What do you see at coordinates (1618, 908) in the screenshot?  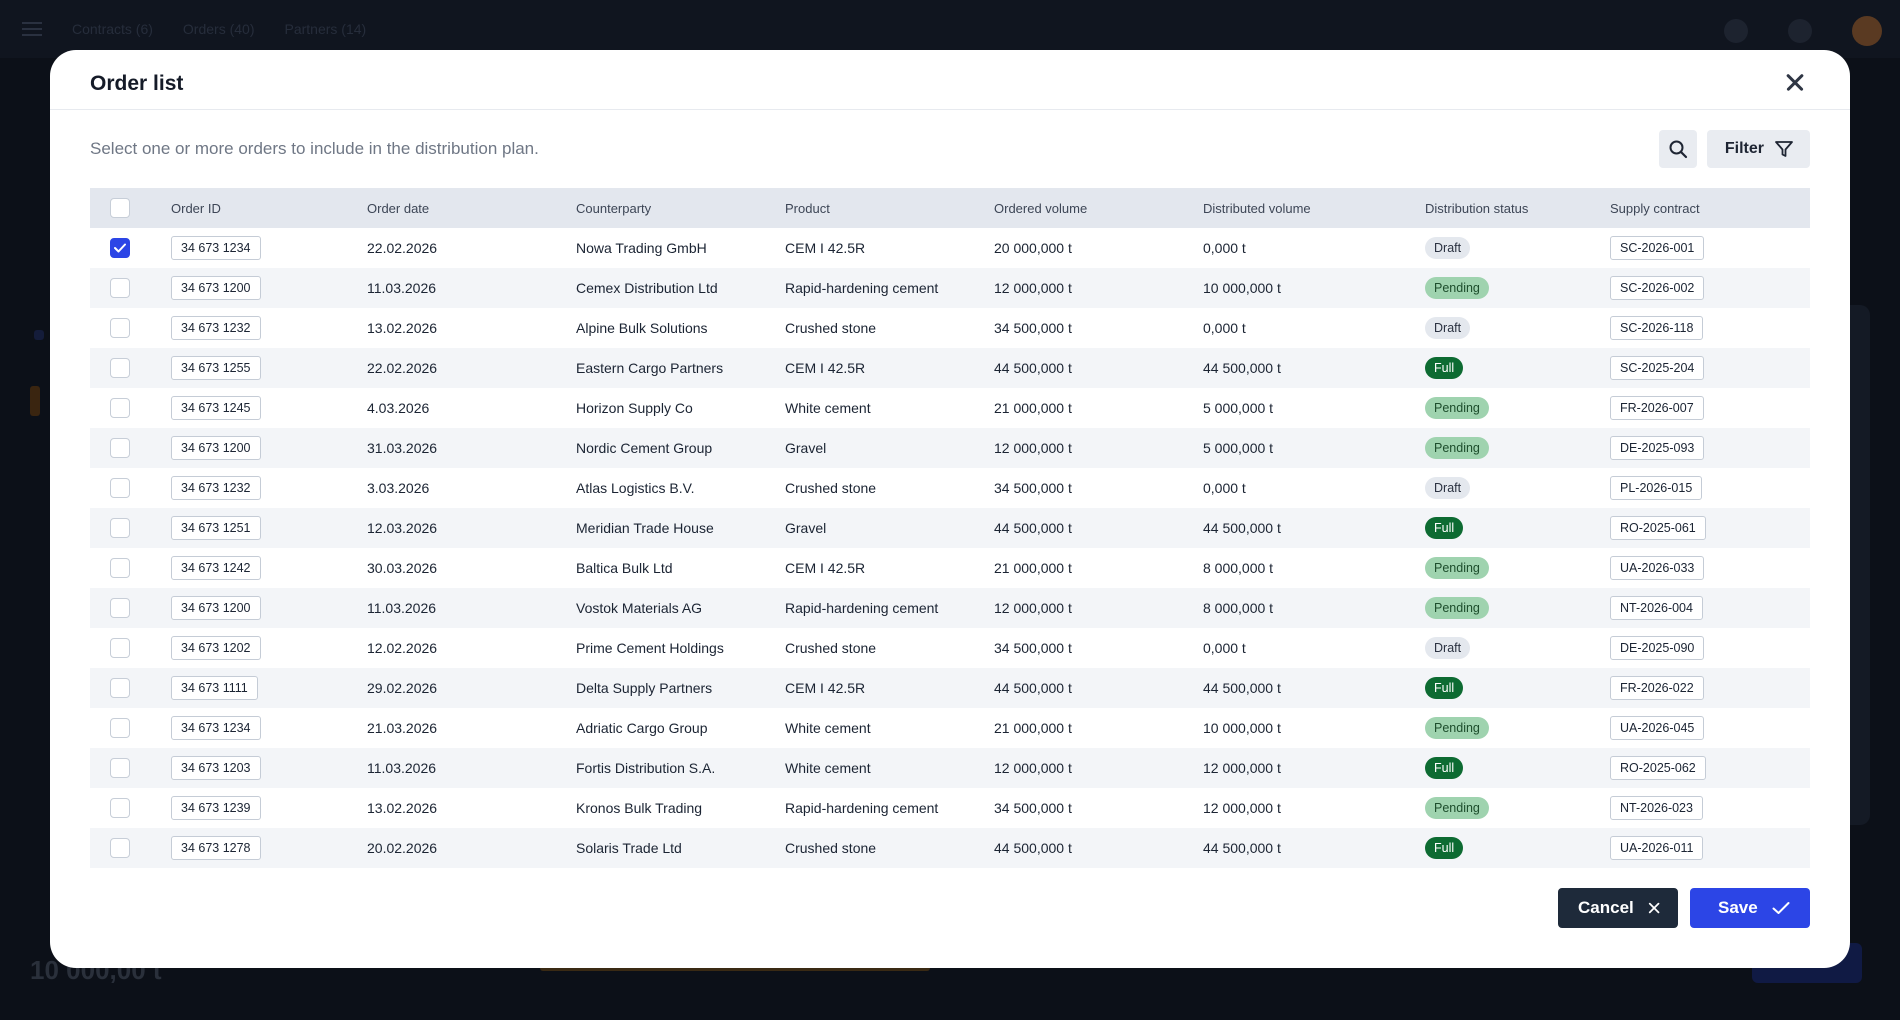 I see `cancel-button: Cancel` at bounding box center [1618, 908].